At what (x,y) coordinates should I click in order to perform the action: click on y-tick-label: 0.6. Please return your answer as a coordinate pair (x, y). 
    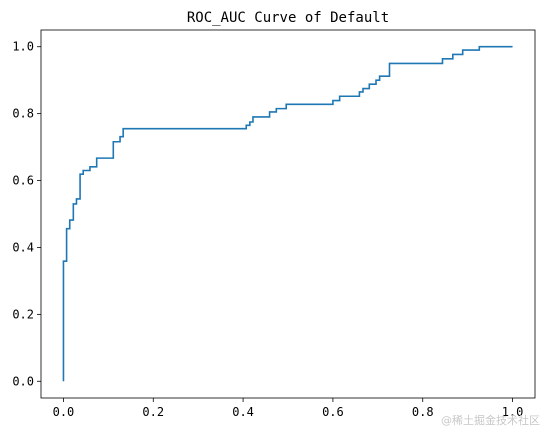
    Looking at the image, I should click on (23, 181).